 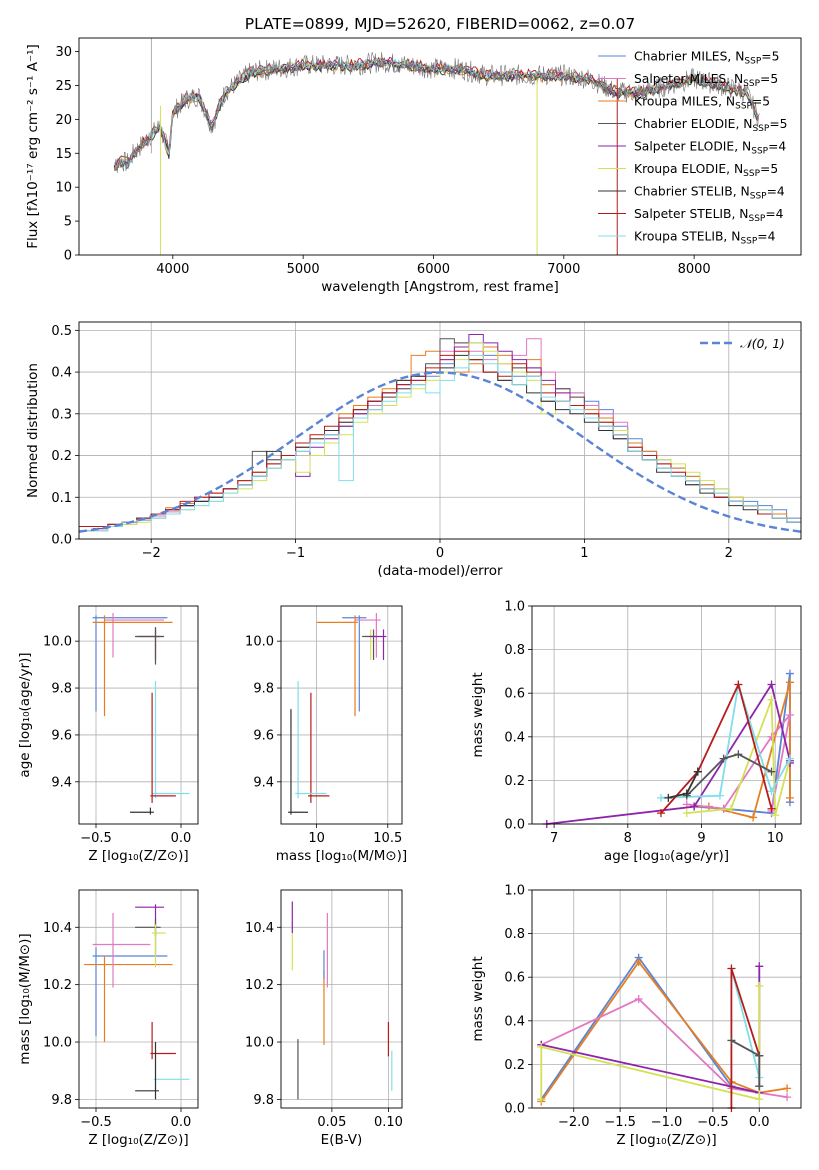 I want to click on x-tick-label: −2.0, so click(x=574, y=1122).